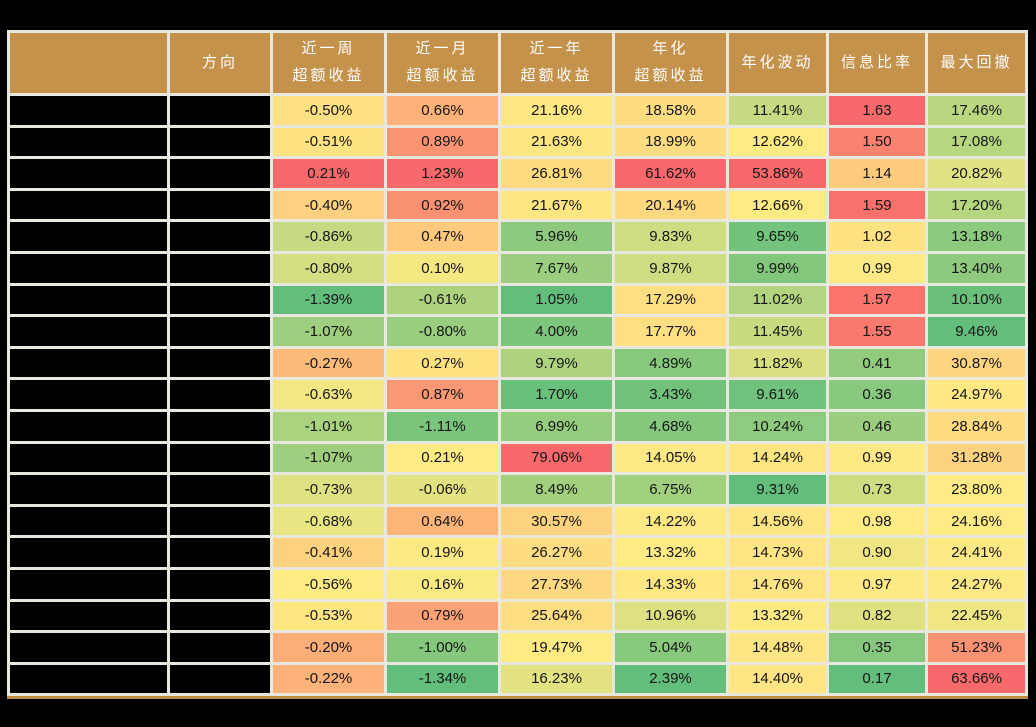 The height and width of the screenshot is (727, 1036). Describe the element at coordinates (442, 236) in the screenshot. I see `heatmap-cell: 0.47%` at that location.